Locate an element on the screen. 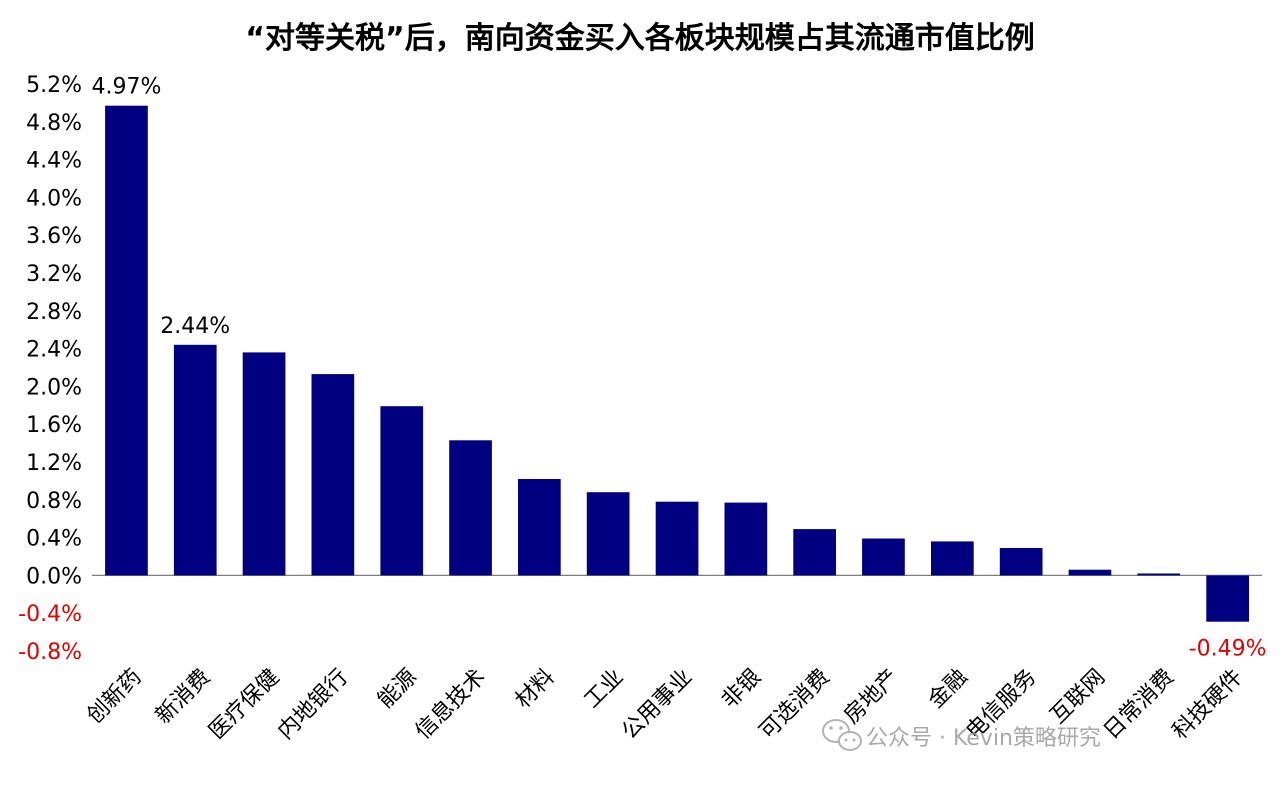 This screenshot has height=785, width=1280. category-label: 医疗保健 is located at coordinates (244, 705).